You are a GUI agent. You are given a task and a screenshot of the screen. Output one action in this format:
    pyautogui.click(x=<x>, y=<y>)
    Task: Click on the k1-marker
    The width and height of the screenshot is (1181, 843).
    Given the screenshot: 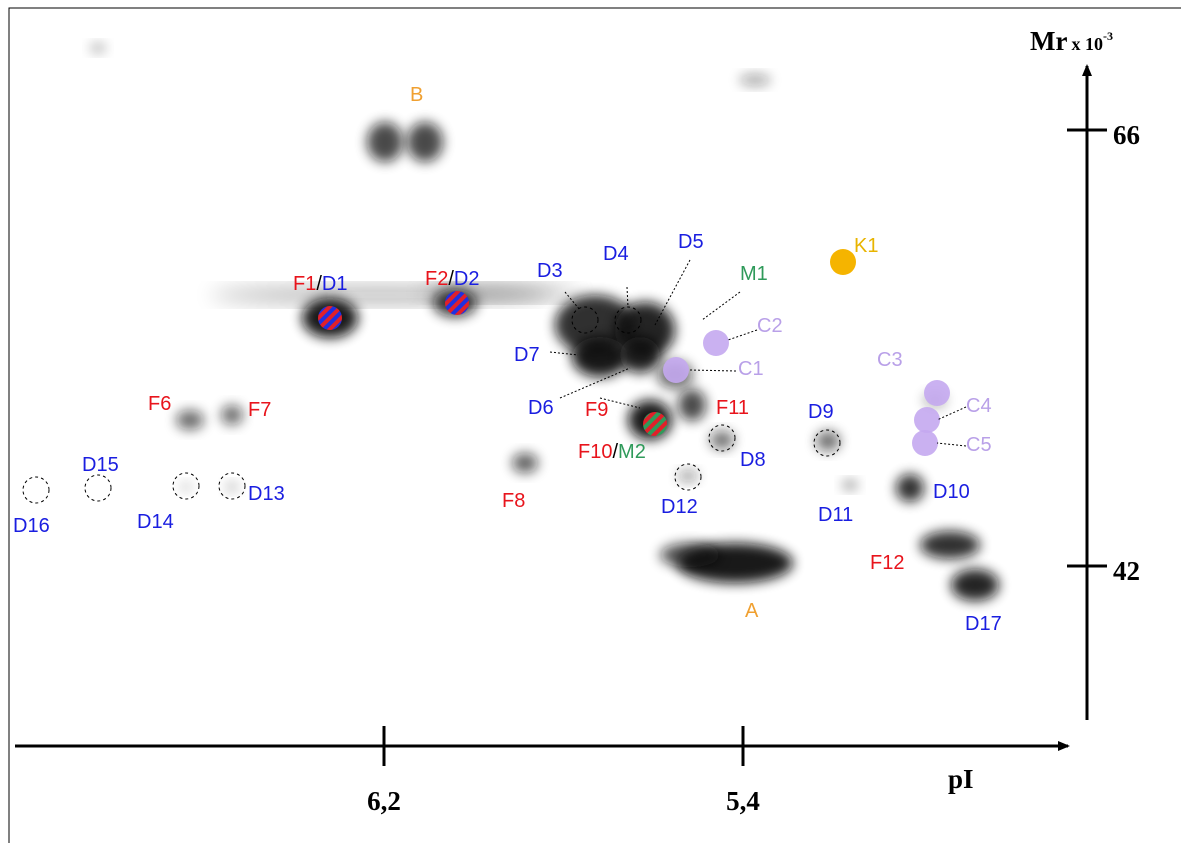 What is the action you would take?
    pyautogui.click(x=843, y=262)
    